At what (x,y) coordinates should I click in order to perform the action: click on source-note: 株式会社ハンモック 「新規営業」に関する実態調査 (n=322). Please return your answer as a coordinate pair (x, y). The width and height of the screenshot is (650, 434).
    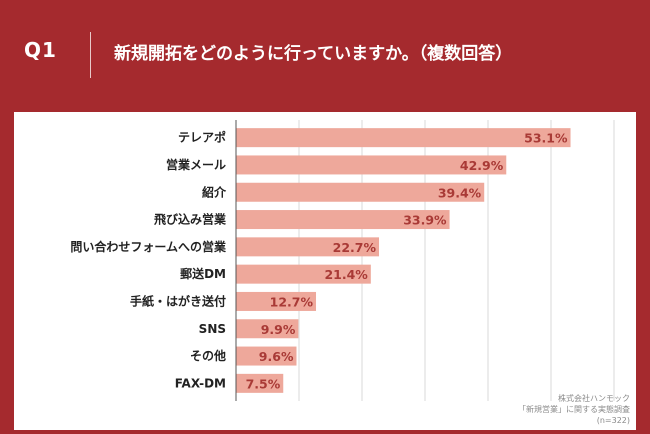
    Looking at the image, I should click on (574, 409).